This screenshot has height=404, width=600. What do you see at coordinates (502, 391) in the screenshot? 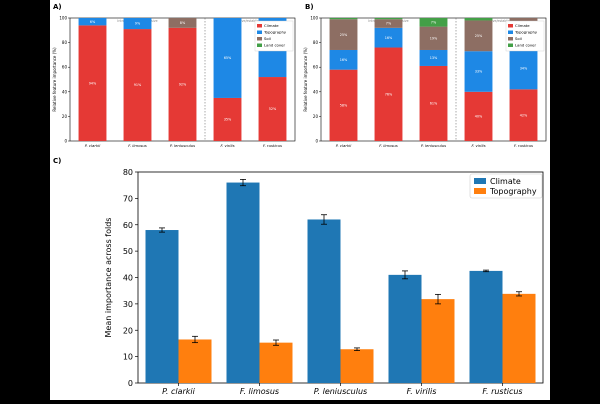
I see `panel-c-xtick-label: F. rusticus` at bounding box center [502, 391].